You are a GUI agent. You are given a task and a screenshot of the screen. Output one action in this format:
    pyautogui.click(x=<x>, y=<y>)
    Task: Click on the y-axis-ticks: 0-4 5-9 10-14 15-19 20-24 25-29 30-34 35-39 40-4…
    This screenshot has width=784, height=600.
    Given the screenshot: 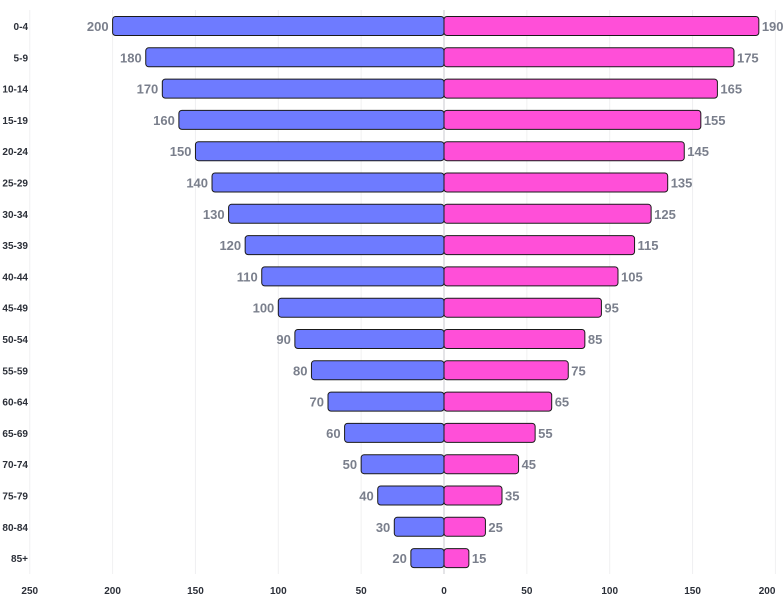 What is the action you would take?
    pyautogui.click(x=15, y=293)
    